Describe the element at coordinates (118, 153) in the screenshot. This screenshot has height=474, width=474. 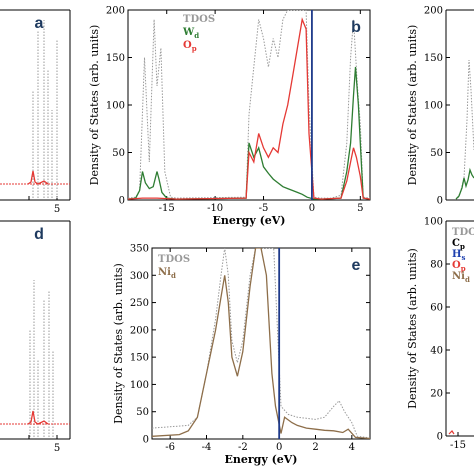
I see `y-tick-label-b-1: 50` at that location.